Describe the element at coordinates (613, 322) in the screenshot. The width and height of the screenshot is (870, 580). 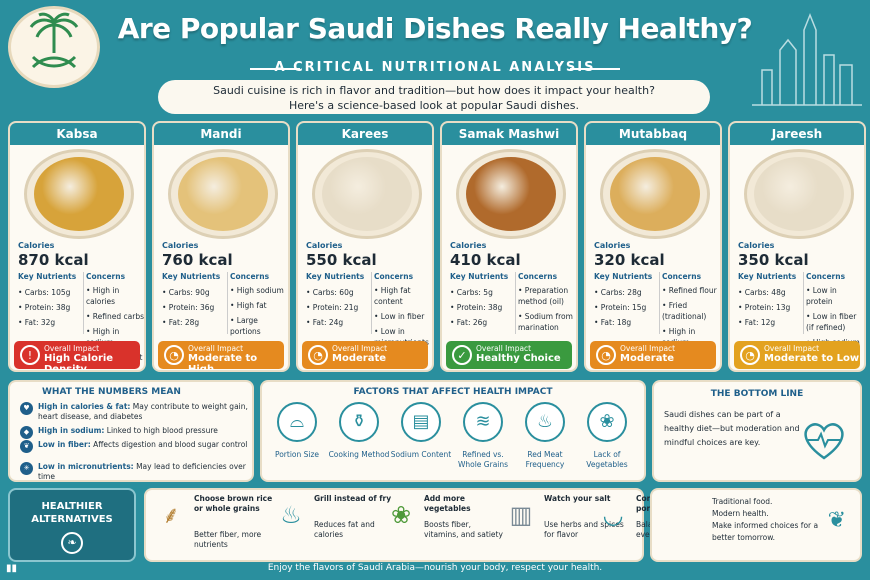
I see `nutrient-value: • Fat: 18g` at that location.